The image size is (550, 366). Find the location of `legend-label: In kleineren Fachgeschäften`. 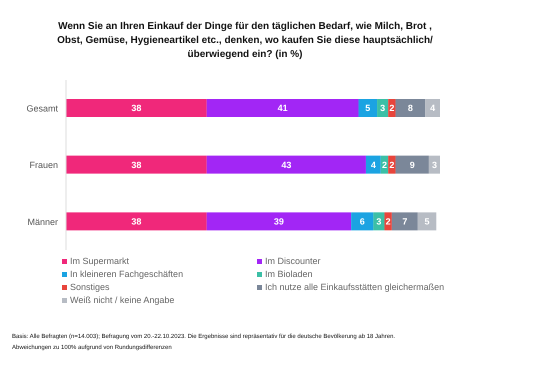

legend-label: In kleineren Fachgeschäften is located at coordinates (126, 274).